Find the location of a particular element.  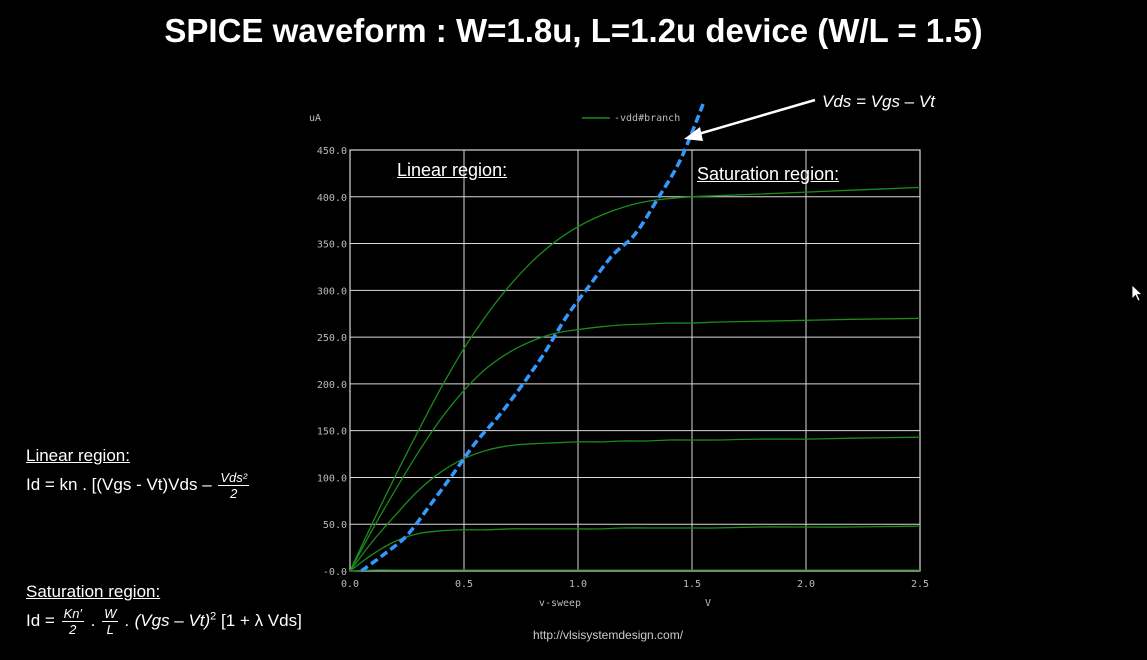

sat-formula-power: 2 is located at coordinates (213, 616).